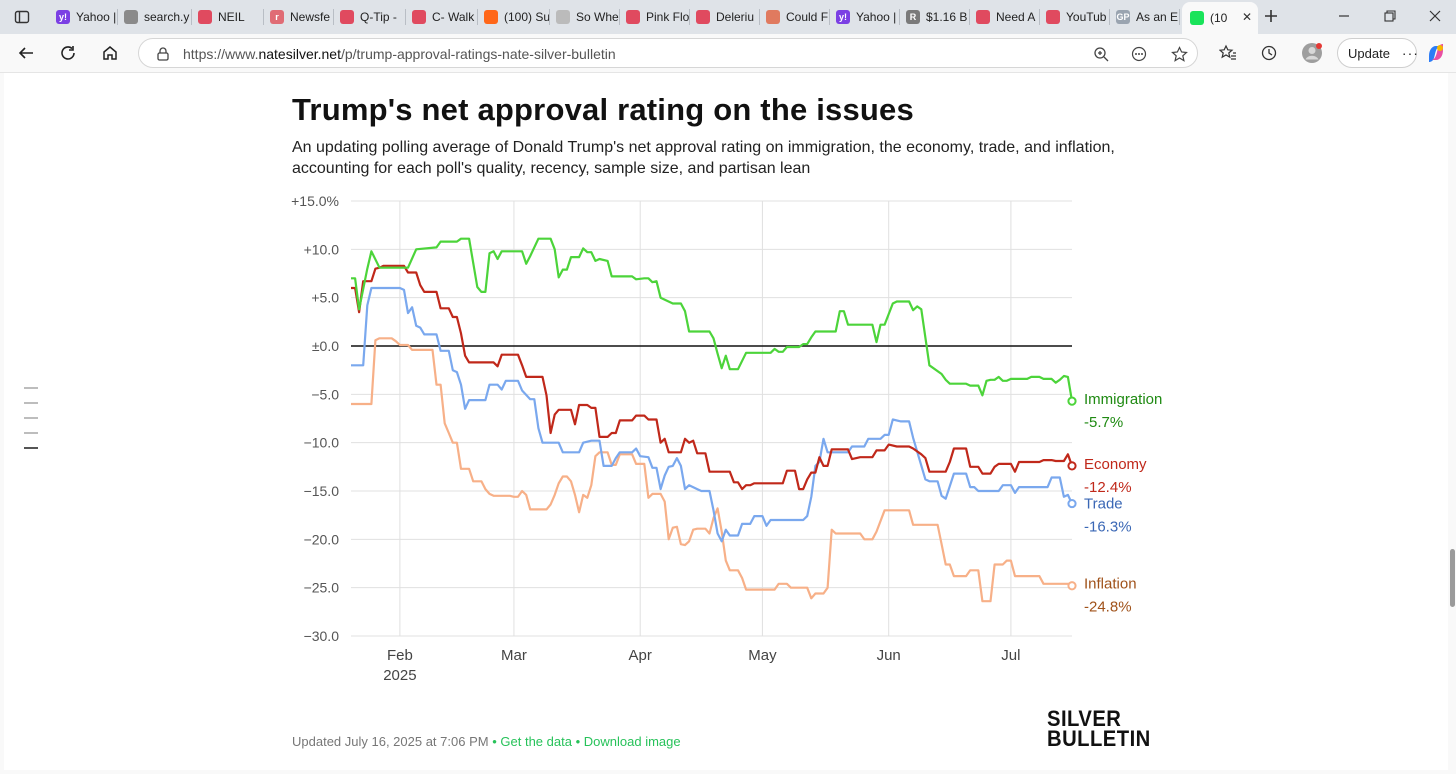  I want to click on series-line-immigration, so click(712, 319).